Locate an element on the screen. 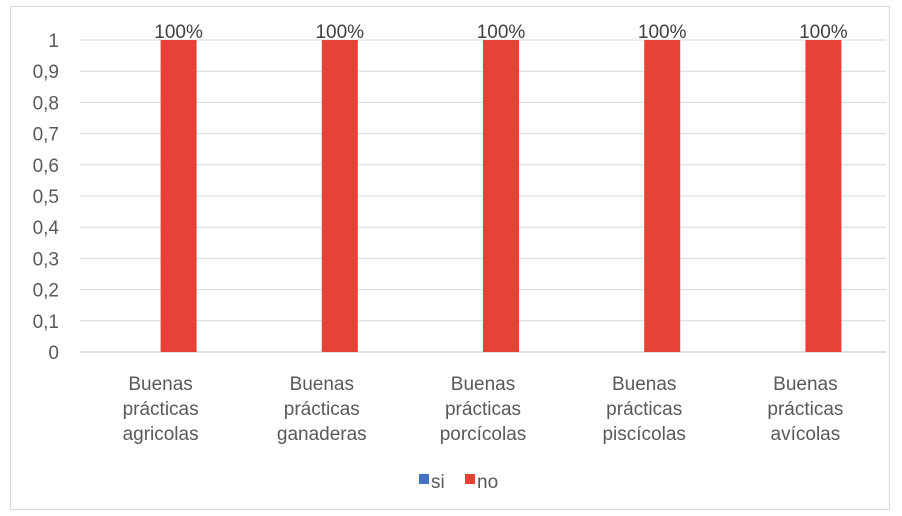 This screenshot has height=516, width=902. x-category-label: ganaderas is located at coordinates (322, 434).